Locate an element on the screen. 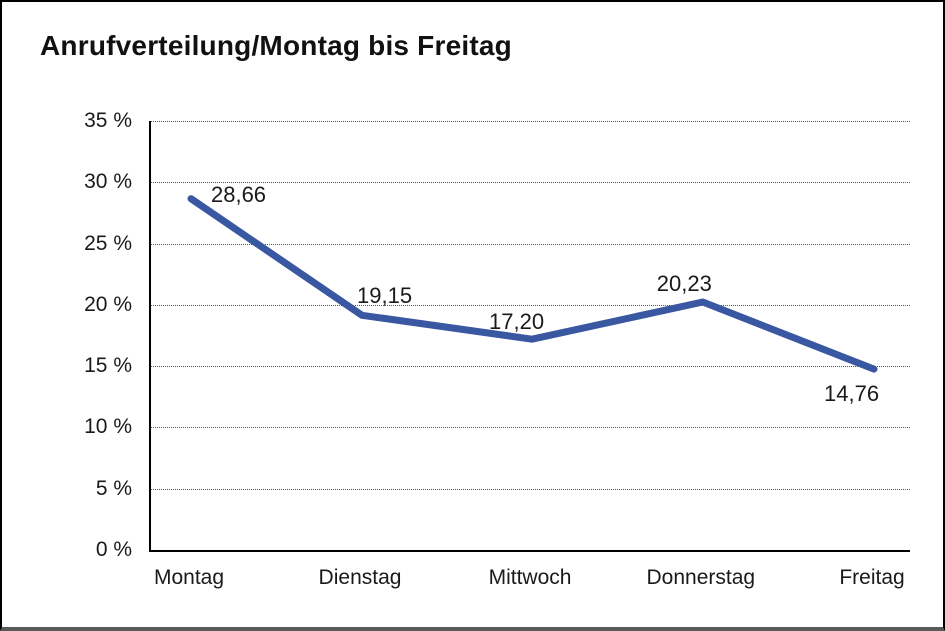 The width and height of the screenshot is (945, 631). data-point-label: 20,23 is located at coordinates (684, 284).